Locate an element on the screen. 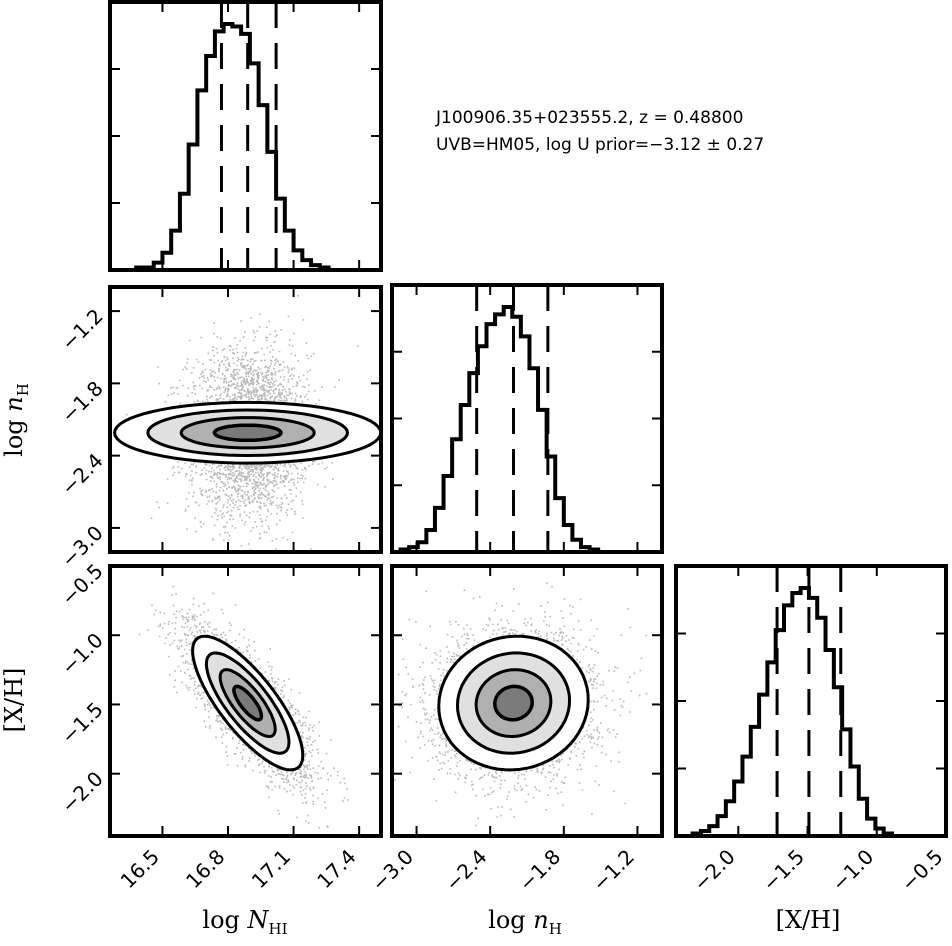 This screenshot has width=952, height=946. title-line-2: UVB=HM05, log U prior=−3.12 ± 0.27 is located at coordinates (600, 145).